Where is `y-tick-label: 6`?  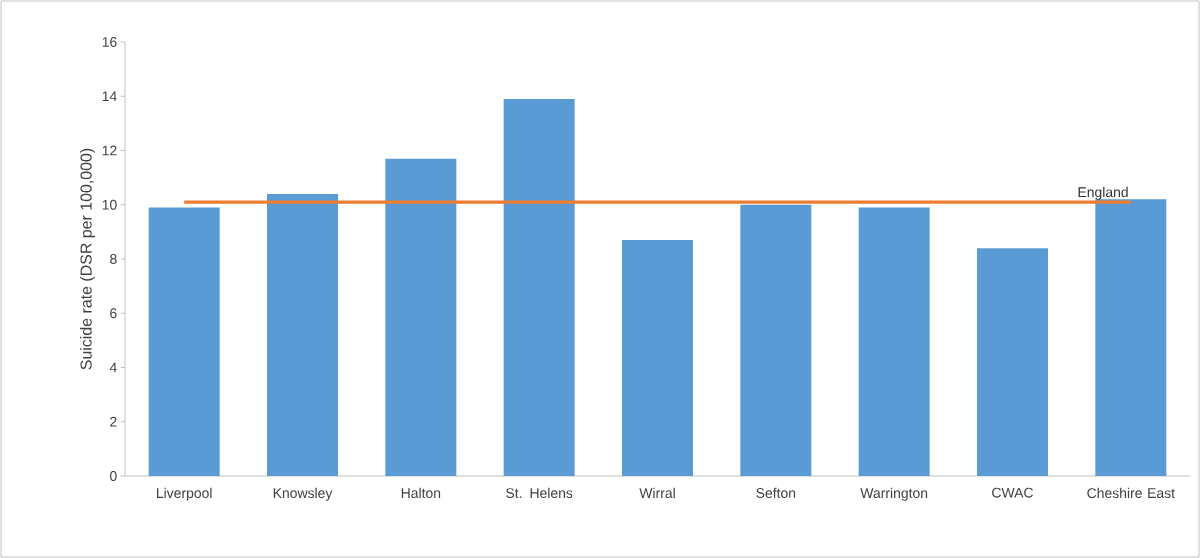
y-tick-label: 6 is located at coordinates (113, 313).